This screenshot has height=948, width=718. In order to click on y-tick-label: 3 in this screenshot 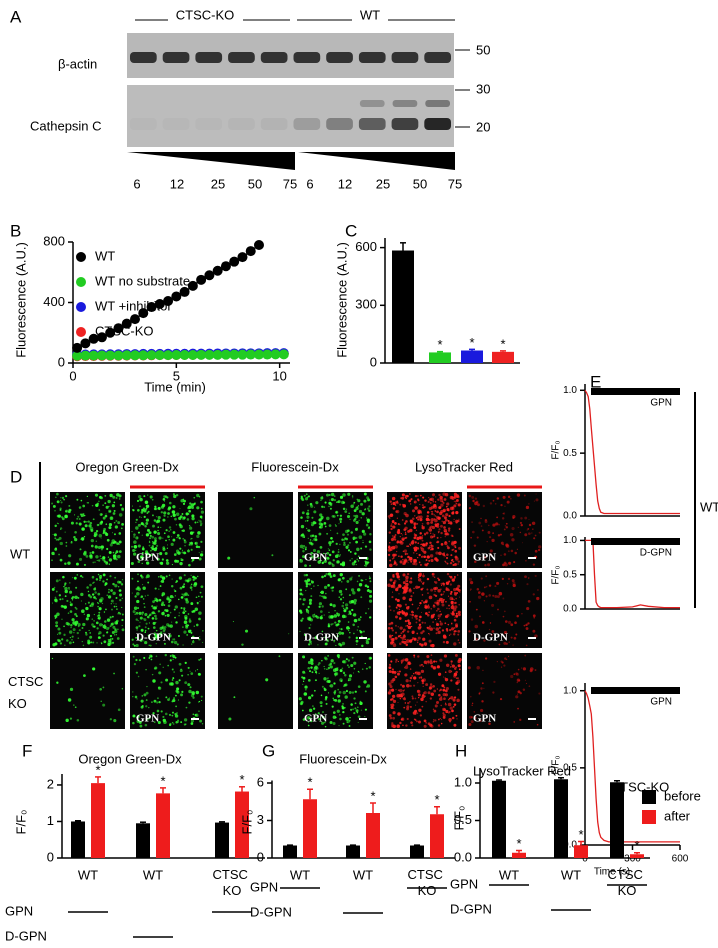, I will do `click(260, 819)`.